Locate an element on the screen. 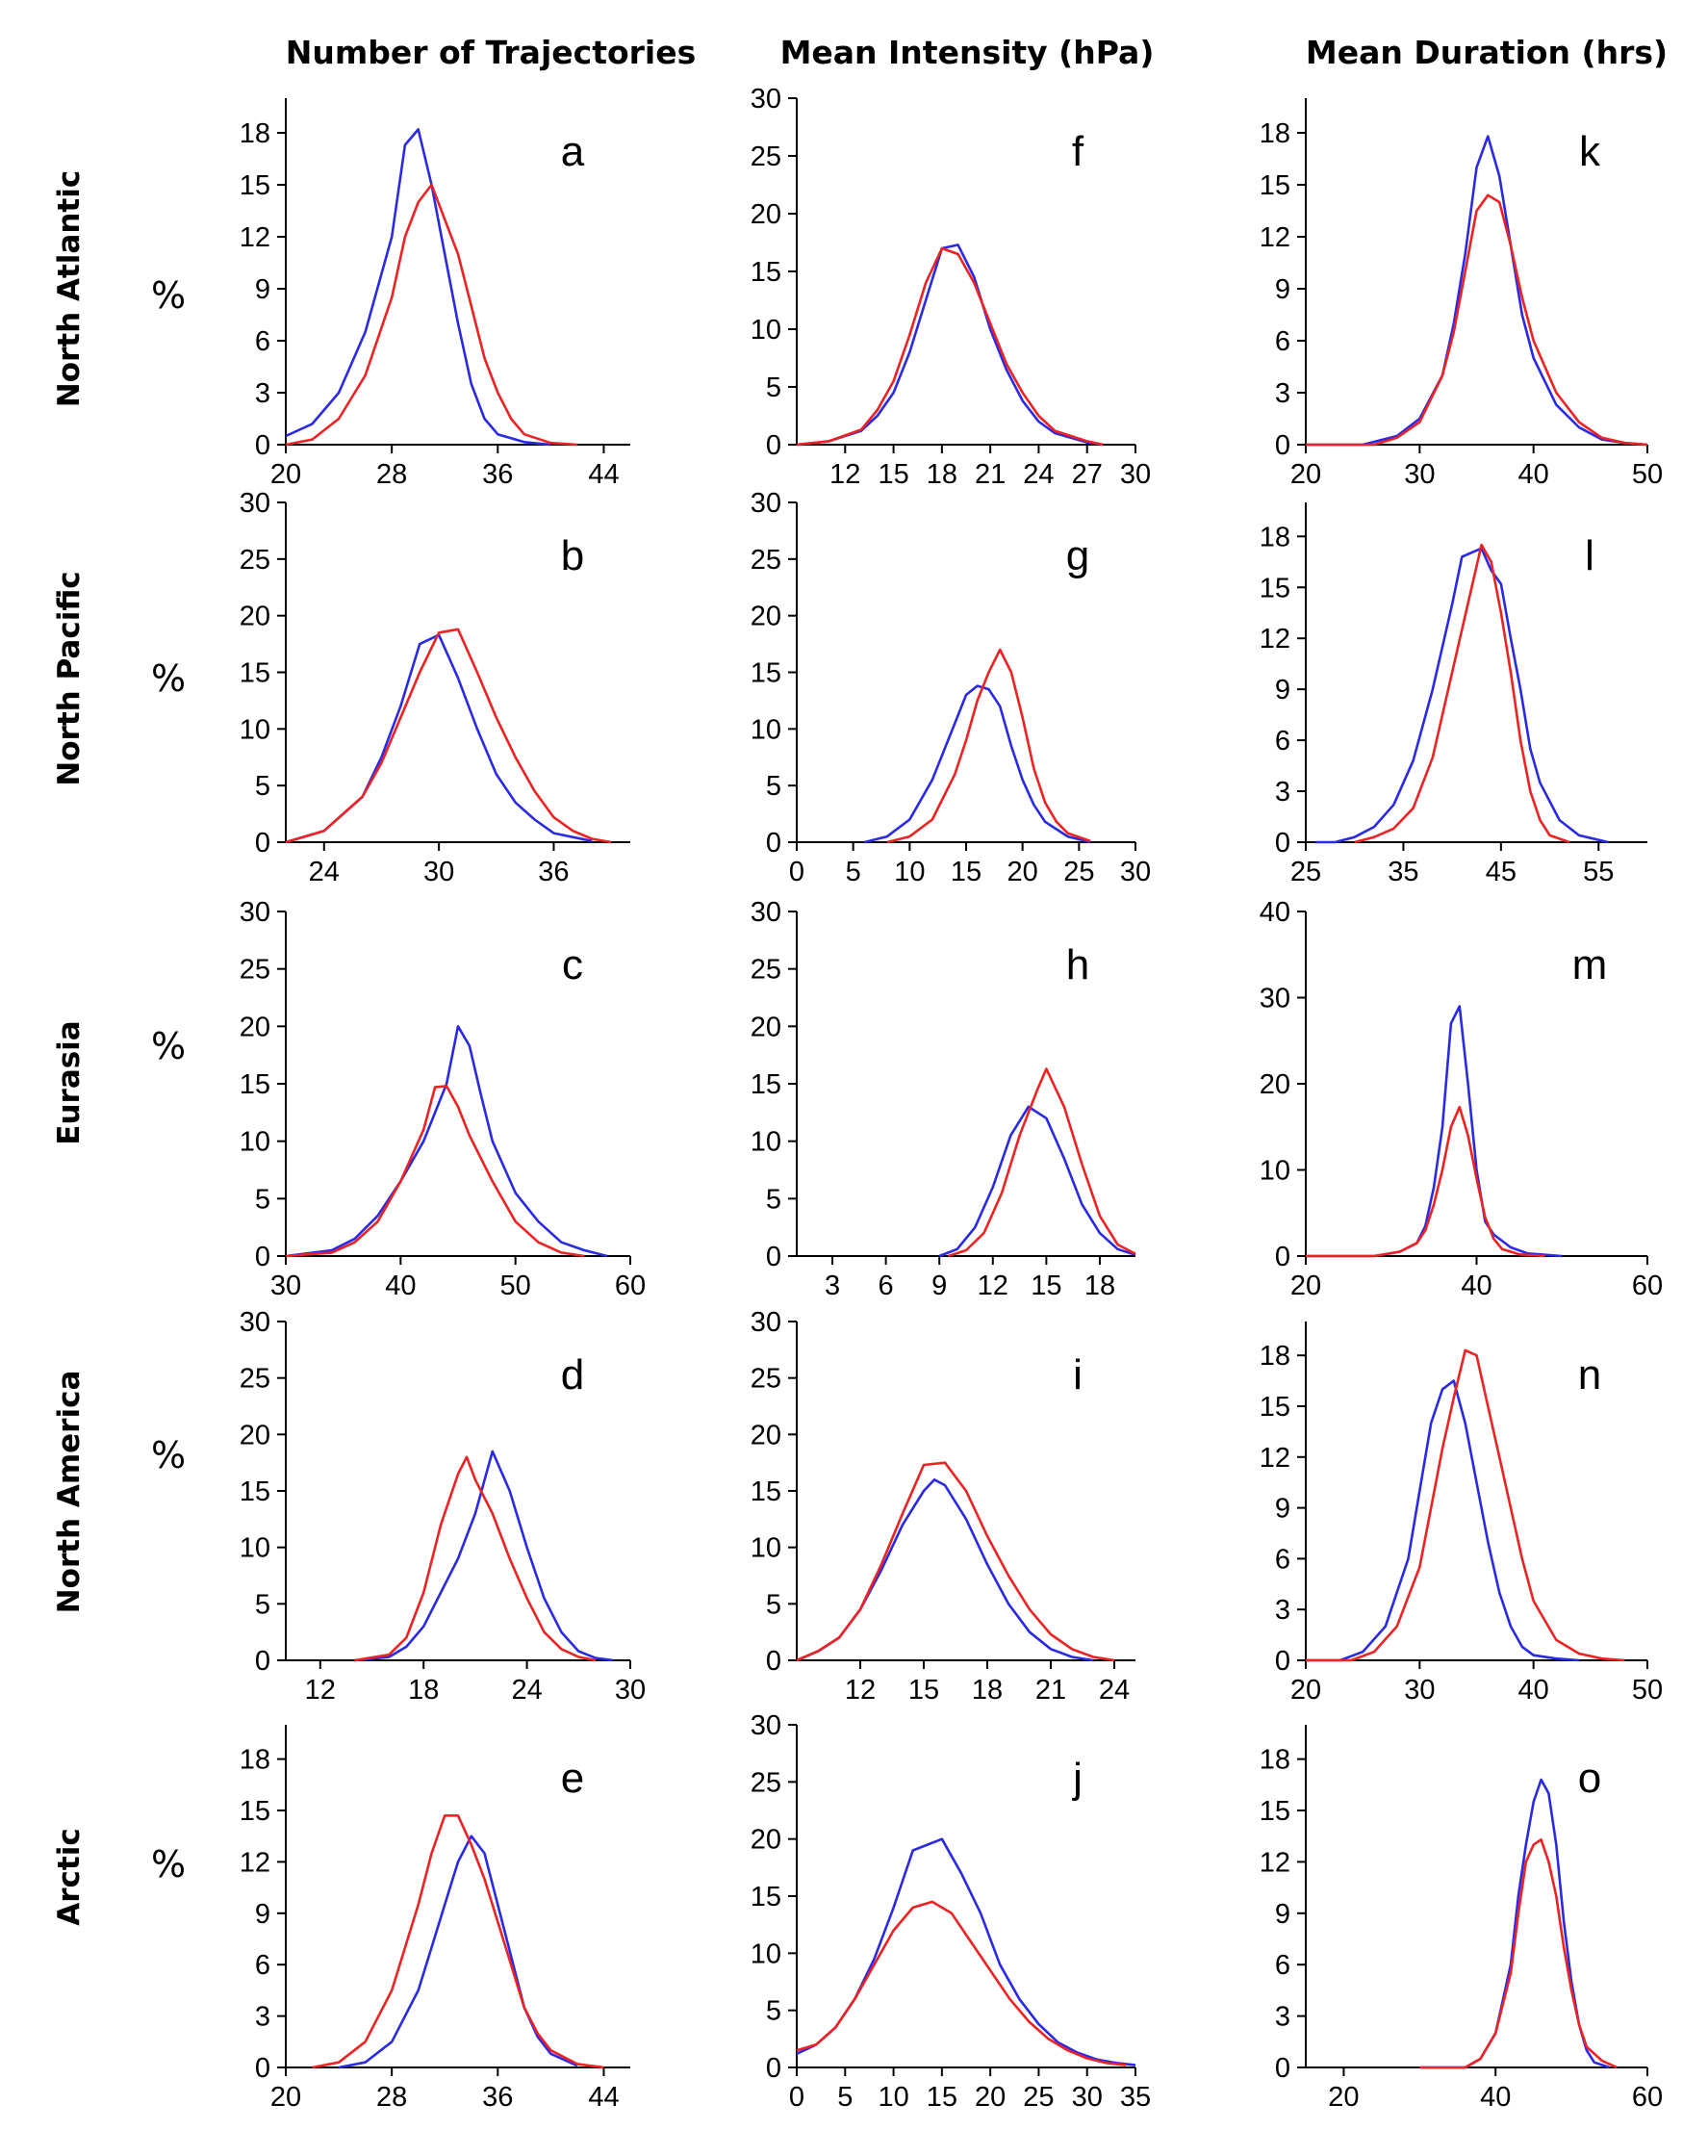  panel-letter: b is located at coordinates (572, 555).